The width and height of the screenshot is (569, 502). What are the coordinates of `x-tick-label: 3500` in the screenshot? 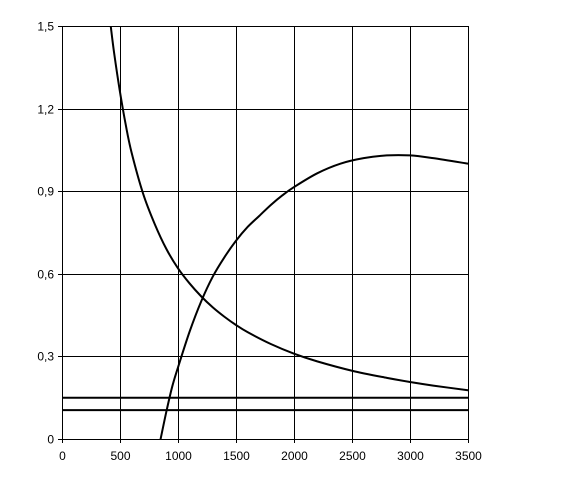 It's located at (468, 456).